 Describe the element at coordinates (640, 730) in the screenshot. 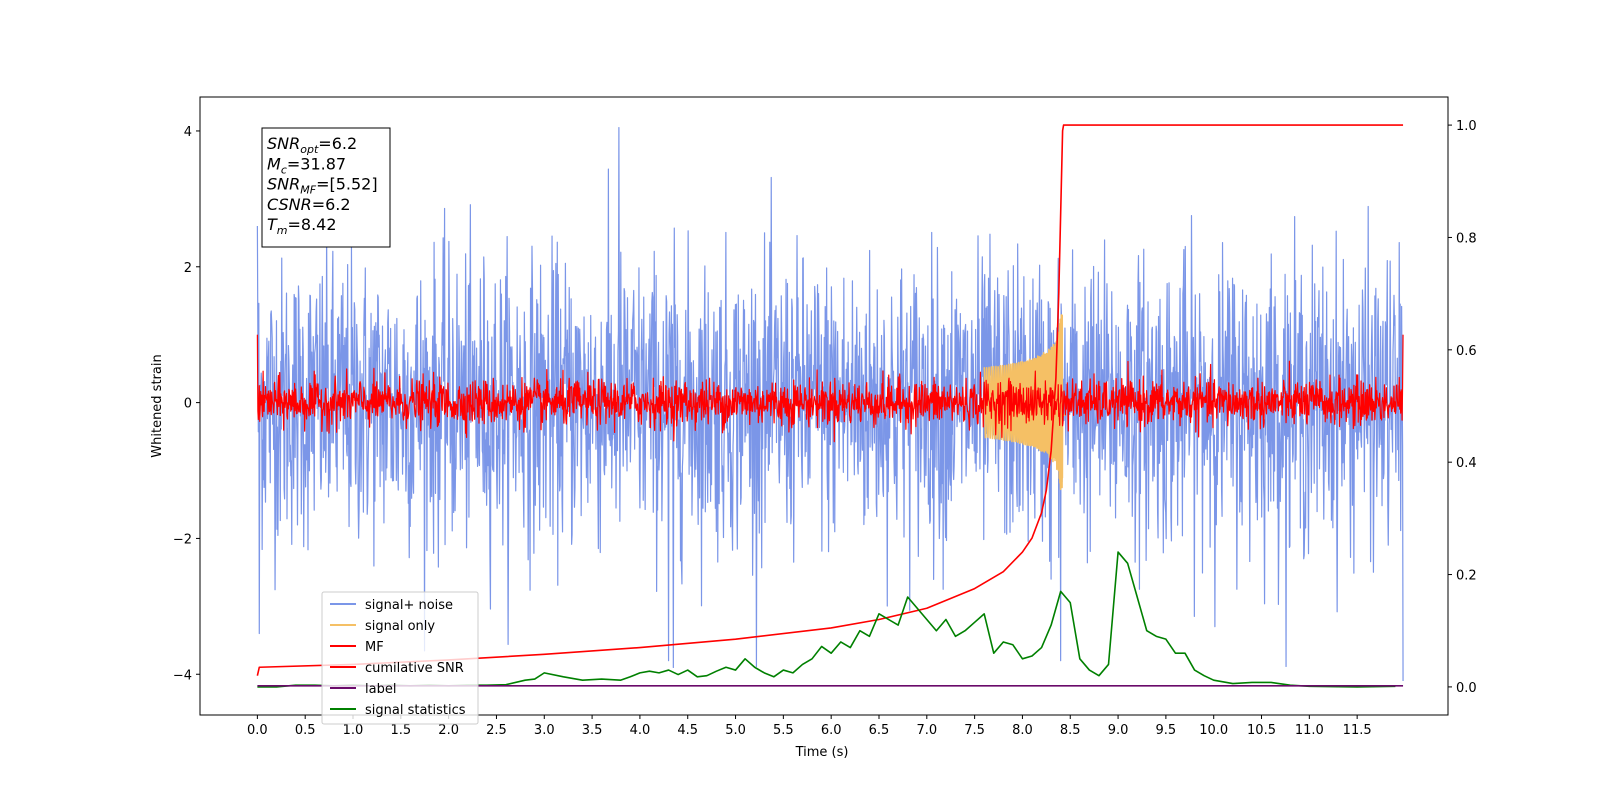

I see `x-tick-label: 4.0` at that location.